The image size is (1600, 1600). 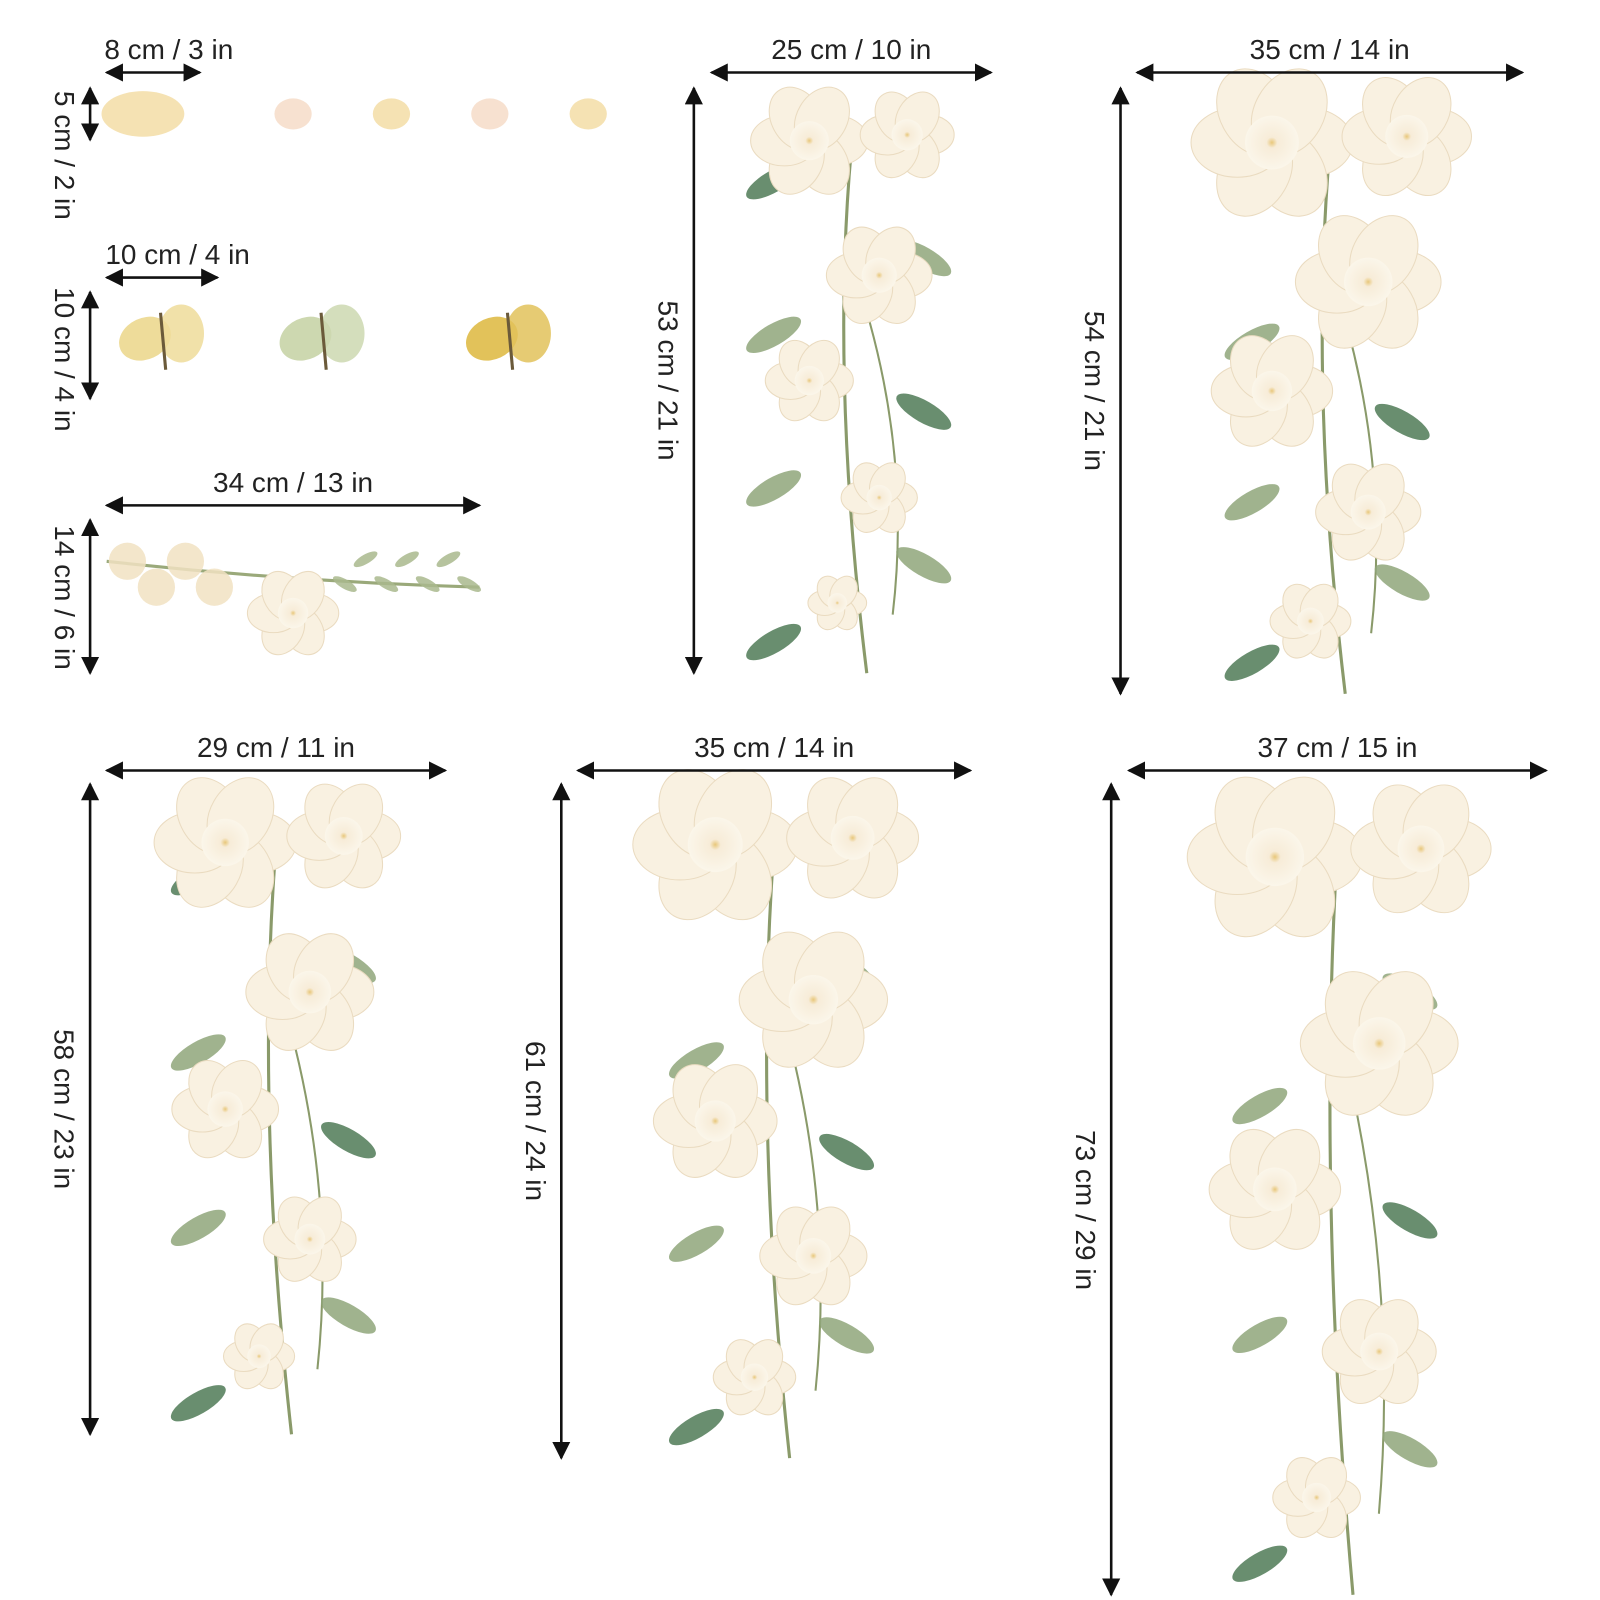 What do you see at coordinates (1094, 391) in the screenshot?
I see `height-label: 54 cm / 21 in` at bounding box center [1094, 391].